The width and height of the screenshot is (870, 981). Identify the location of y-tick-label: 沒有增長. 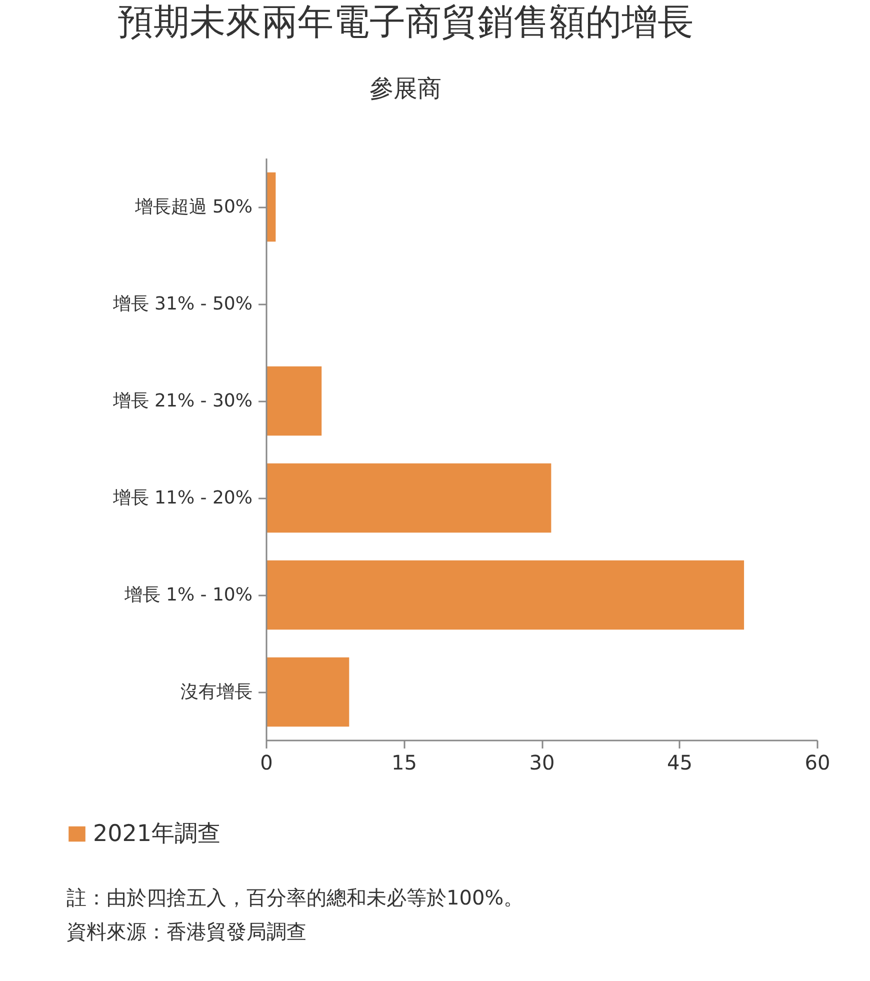
(216, 692).